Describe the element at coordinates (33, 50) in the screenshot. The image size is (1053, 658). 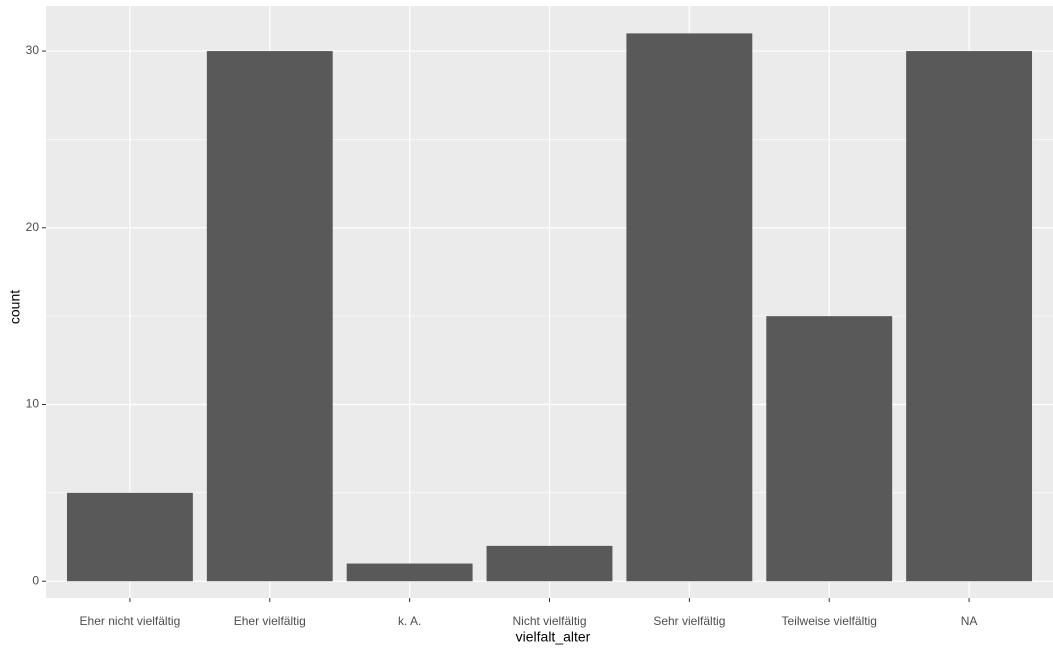
I see `y-tick-label: 30` at that location.